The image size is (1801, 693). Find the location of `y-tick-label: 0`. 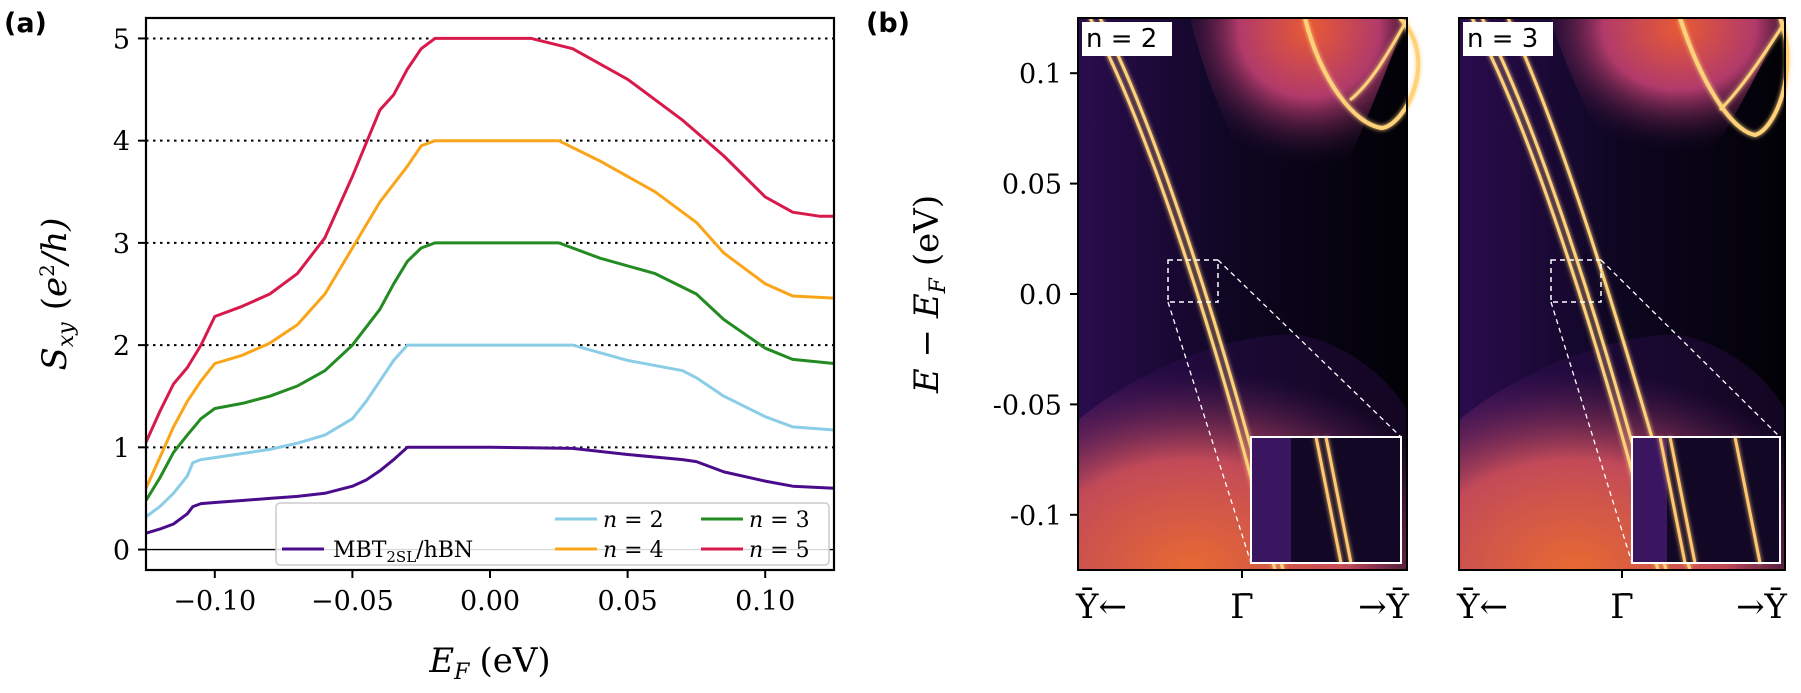

y-tick-label: 0 is located at coordinates (121, 551).